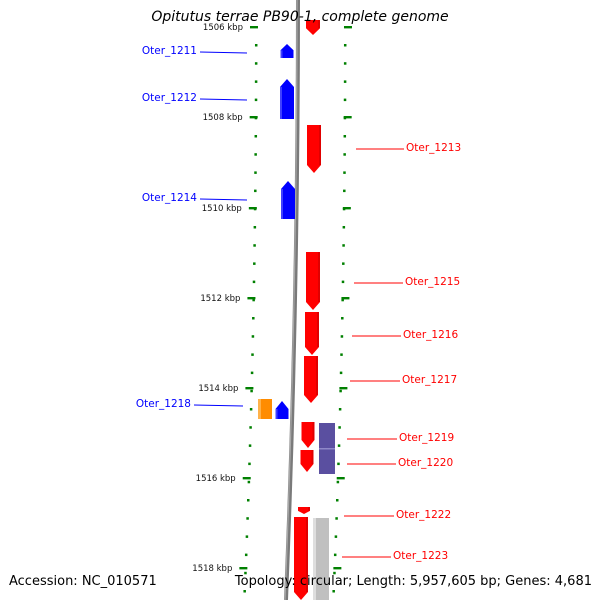 The height and width of the screenshot is (600, 600). I want to click on scale-tick-label: 1518 kbp, so click(212, 569).